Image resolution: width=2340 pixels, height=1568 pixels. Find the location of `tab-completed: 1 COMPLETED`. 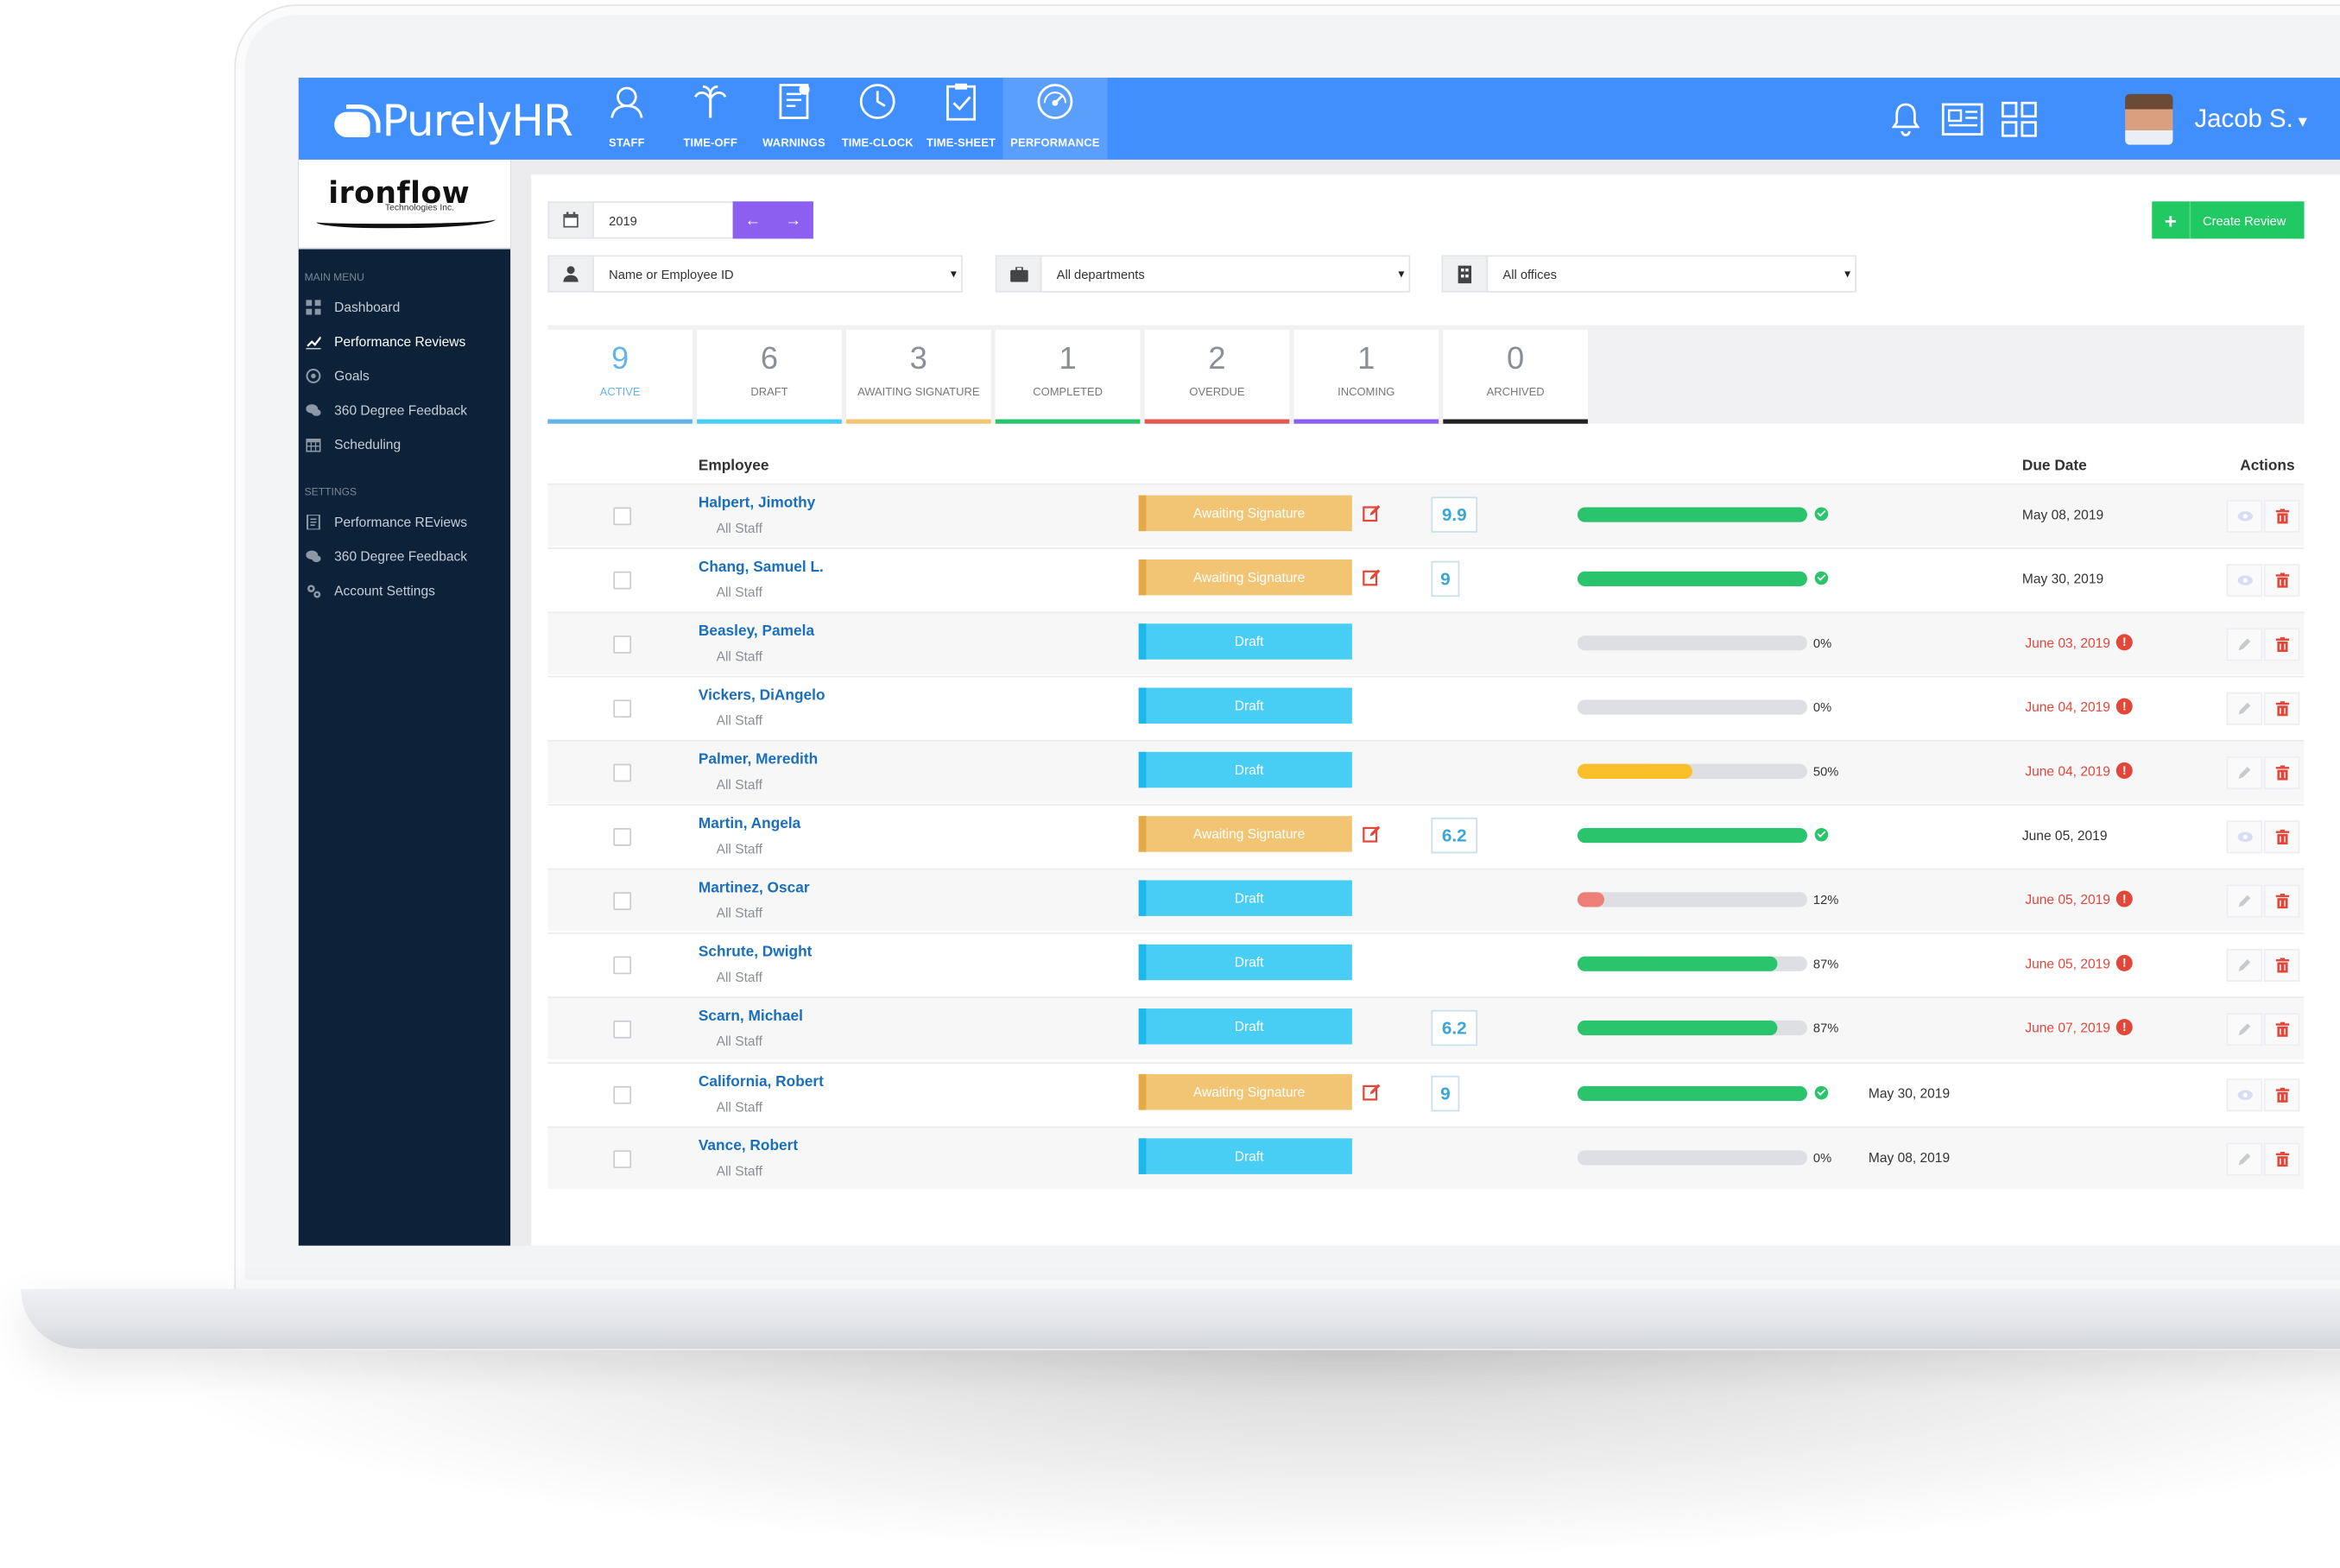

tab-completed: 1 COMPLETED is located at coordinates (1068, 377).